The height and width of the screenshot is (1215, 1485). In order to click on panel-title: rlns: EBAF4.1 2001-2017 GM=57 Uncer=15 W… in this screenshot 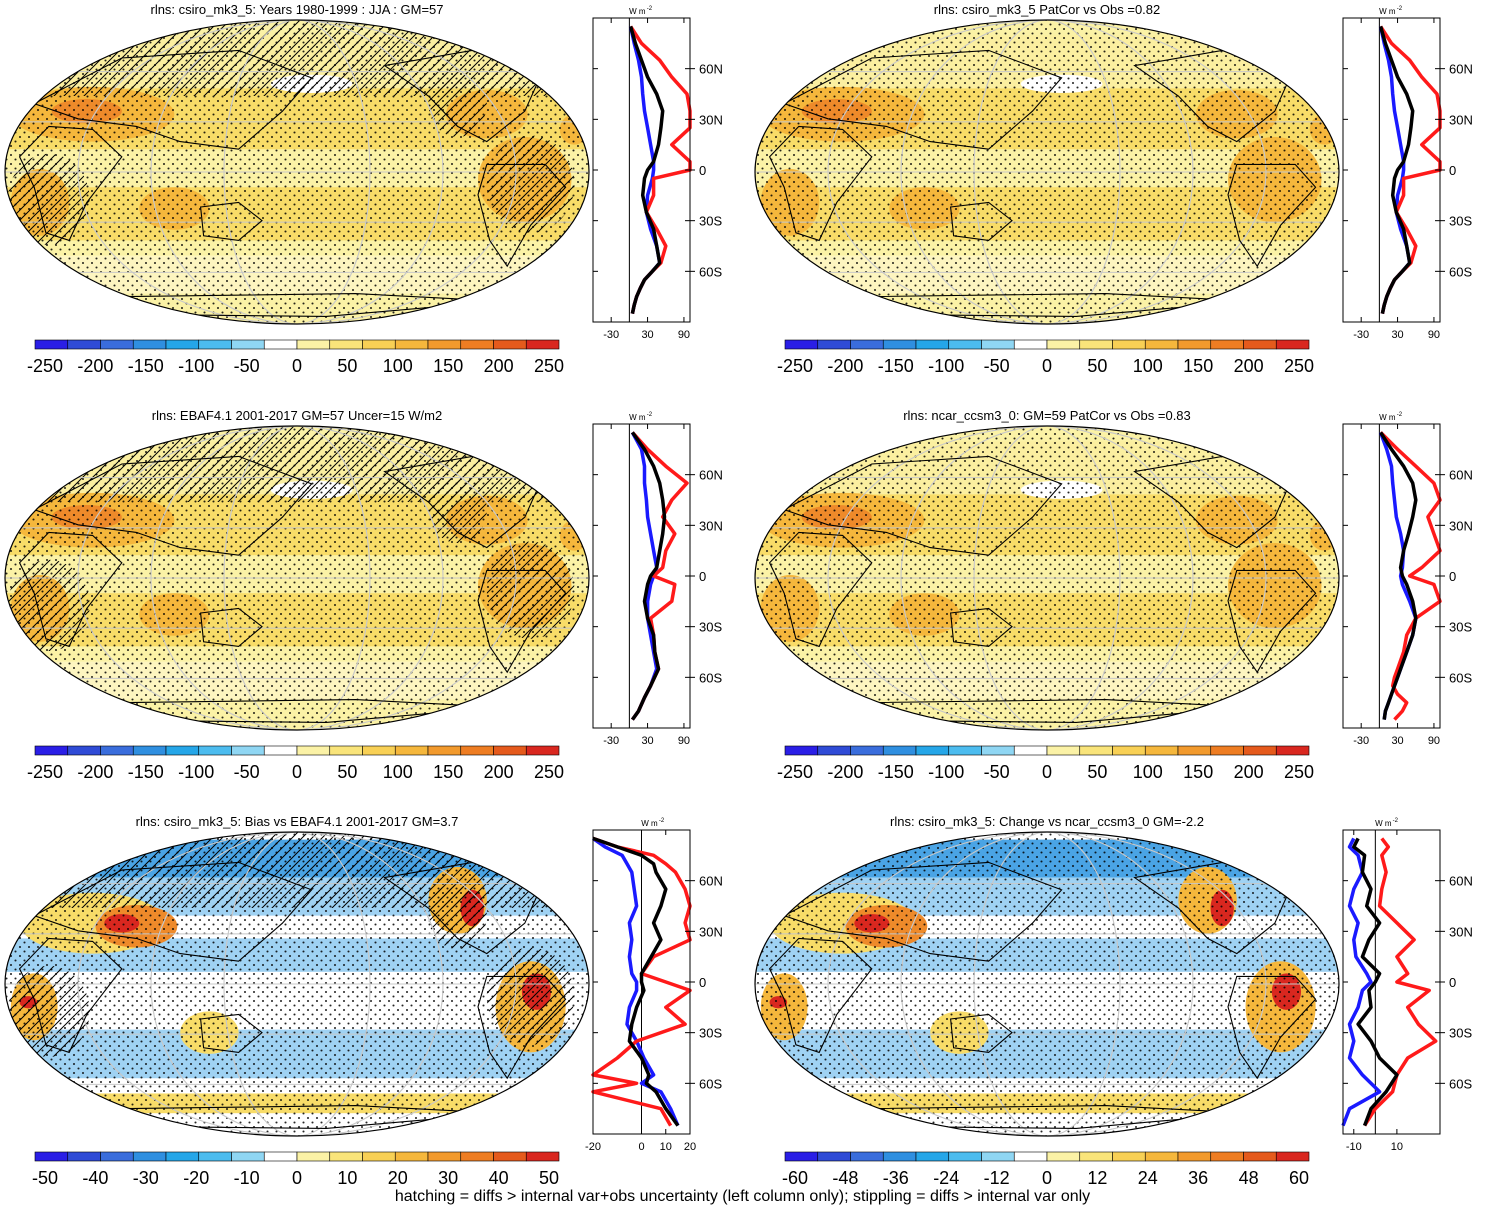, I will do `click(297, 415)`.